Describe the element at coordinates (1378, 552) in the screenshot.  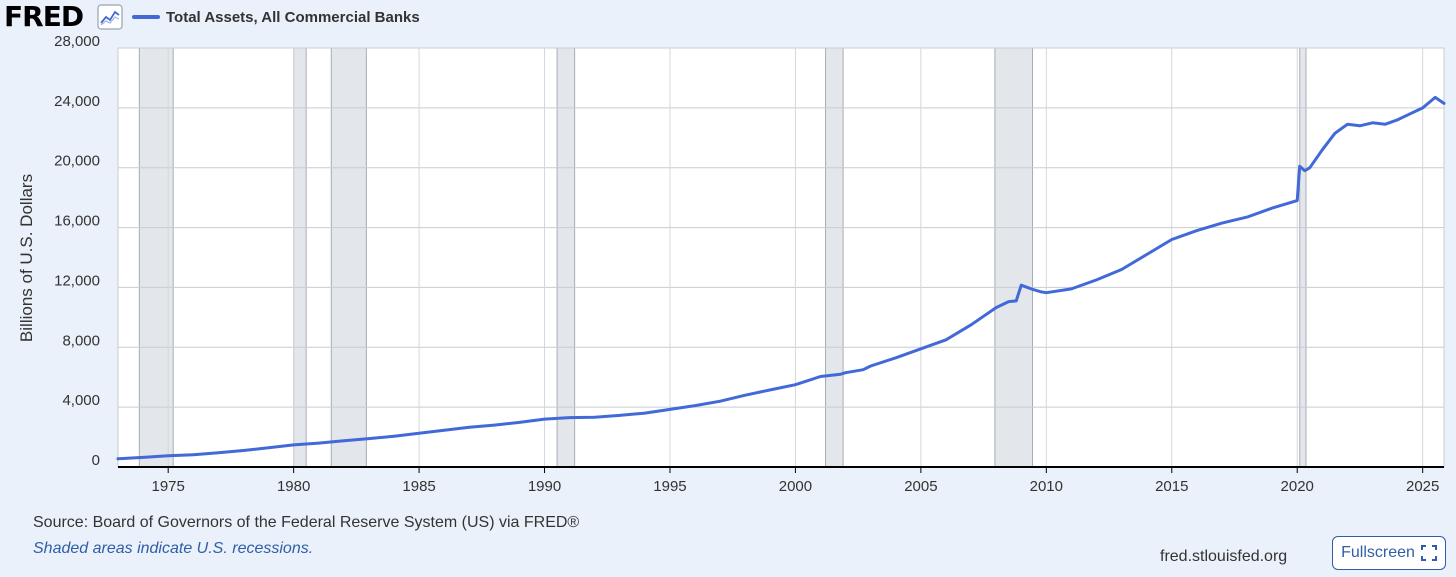
I see `fullscreen-label: Fullscreen` at that location.